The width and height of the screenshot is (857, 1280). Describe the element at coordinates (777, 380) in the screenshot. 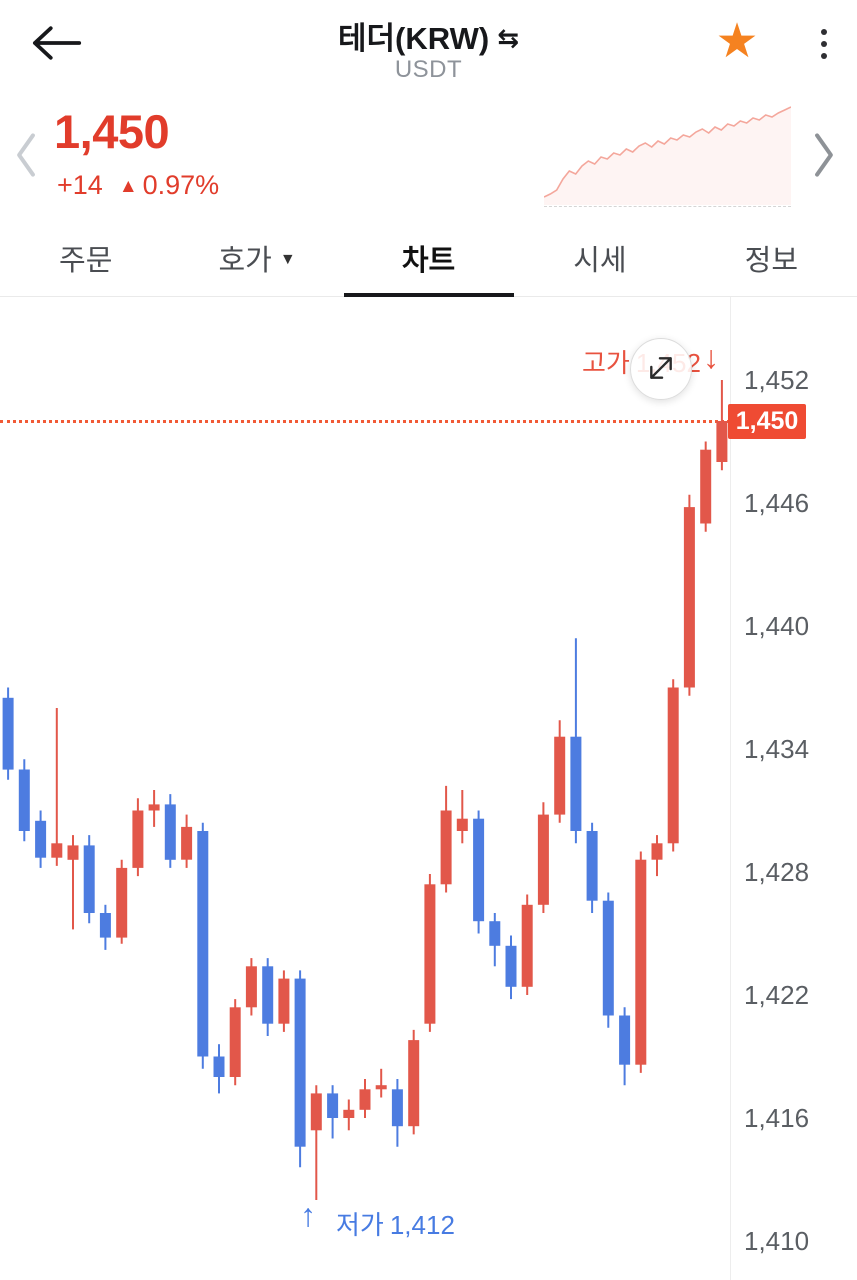

I see `y-axis-label: 1,452` at that location.